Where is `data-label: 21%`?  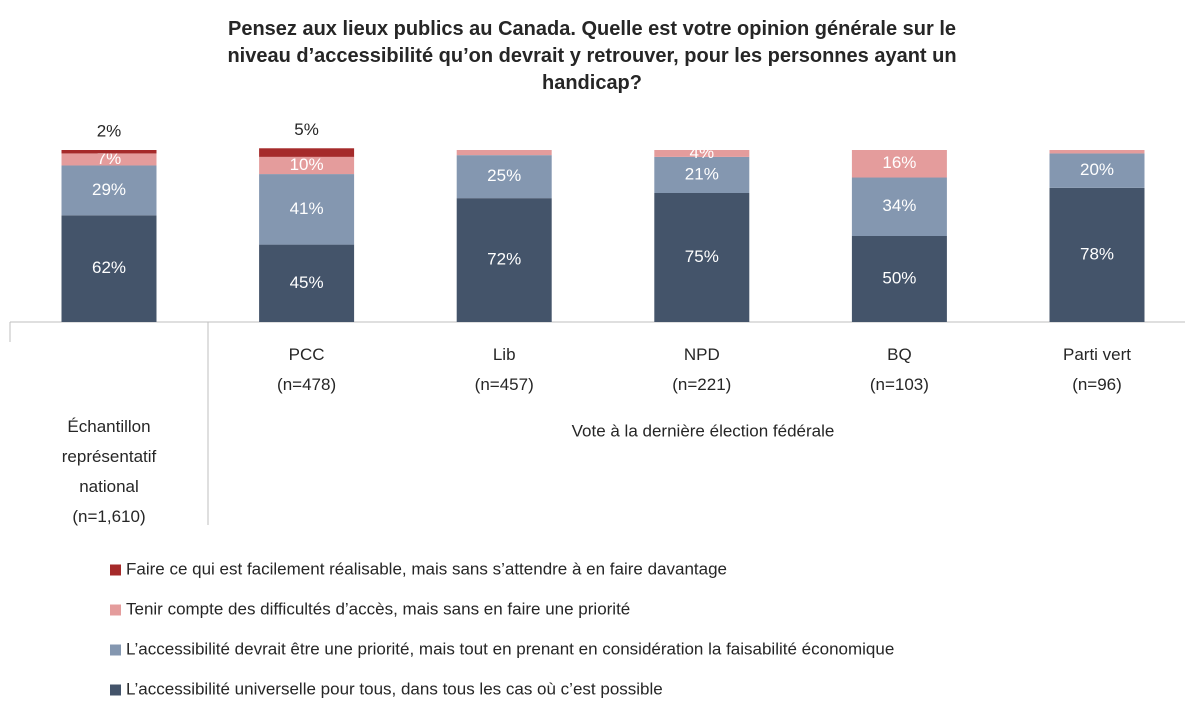
data-label: 21% is located at coordinates (702, 173).